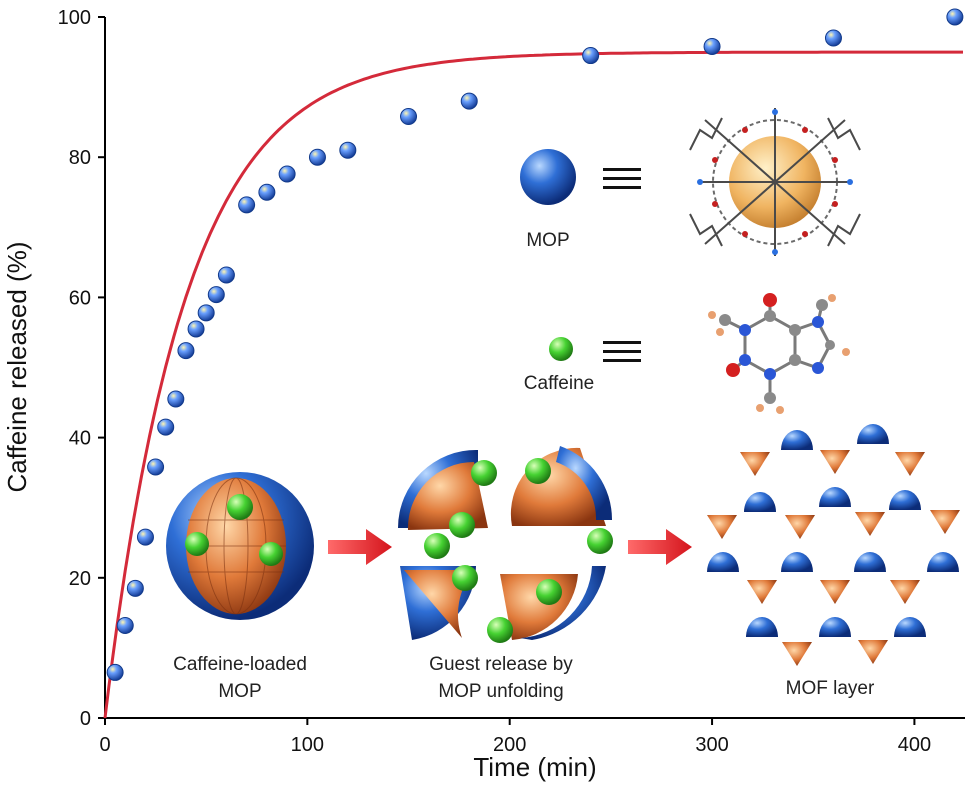 The width and height of the screenshot is (980, 811). Describe the element at coordinates (622, 351) in the screenshot. I see `equiv-sign-caffeine` at that location.